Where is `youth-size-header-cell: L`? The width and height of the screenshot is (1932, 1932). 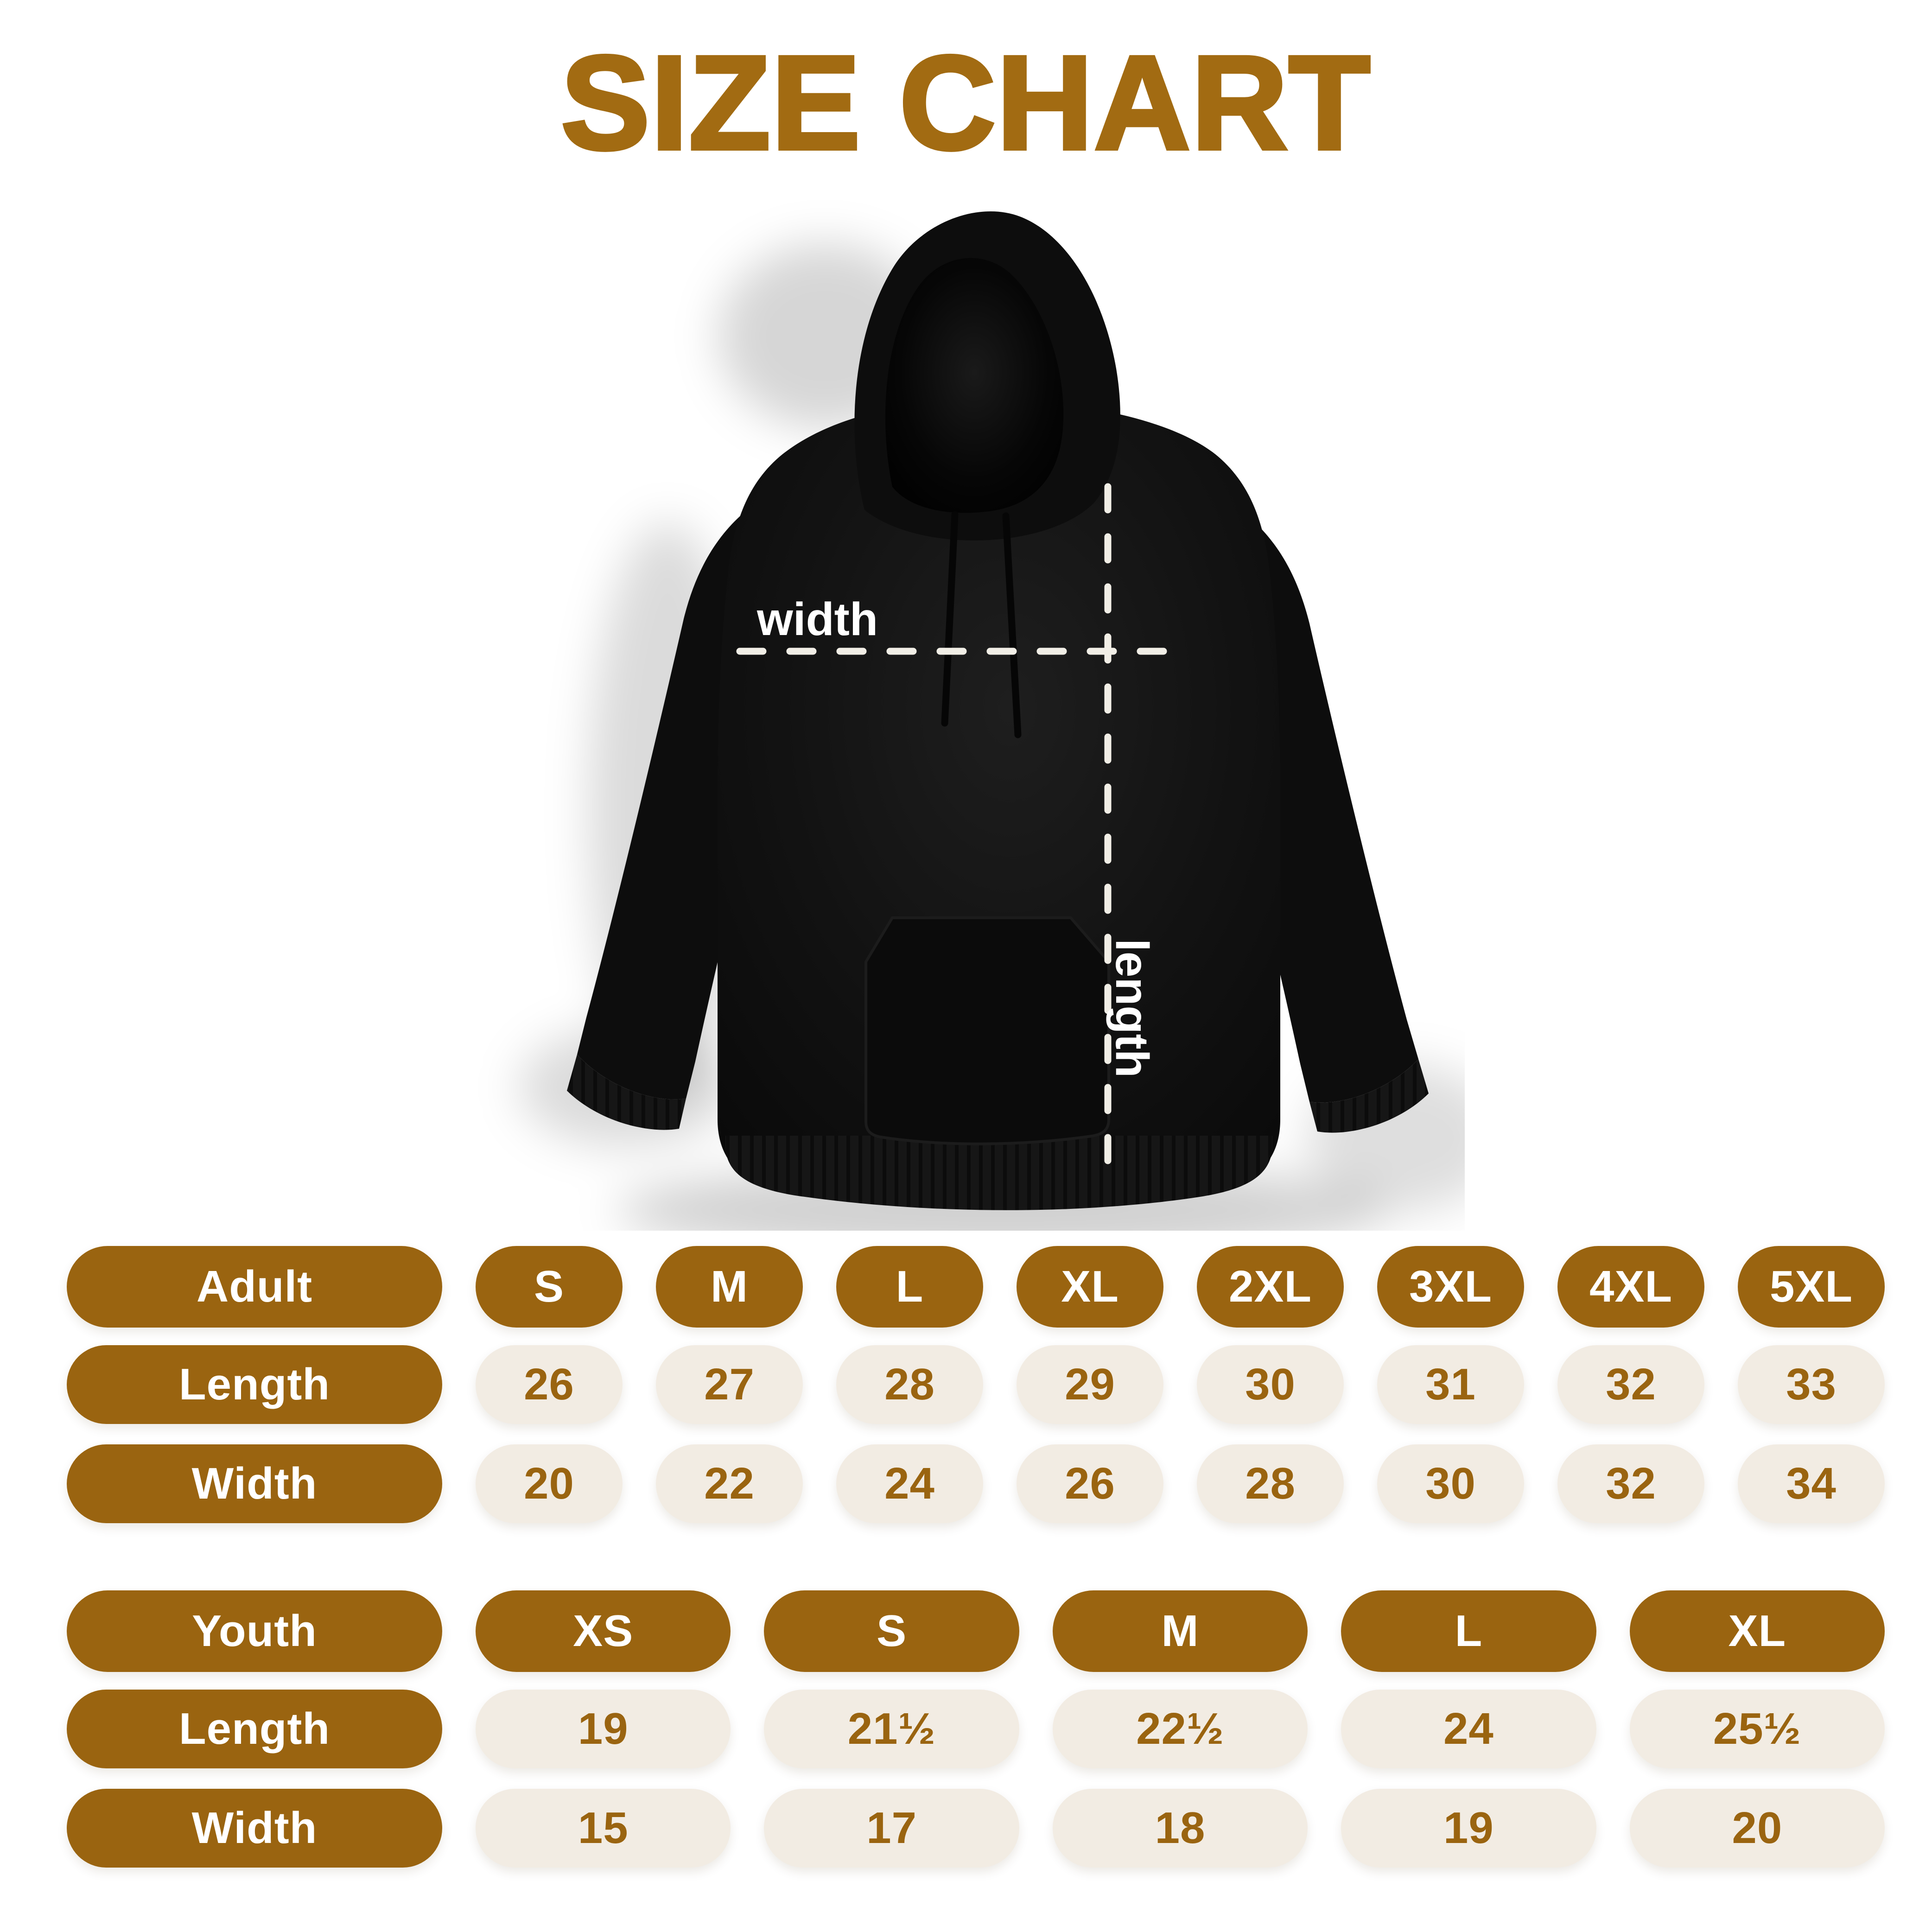
youth-size-header-cell: L is located at coordinates (1468, 1631).